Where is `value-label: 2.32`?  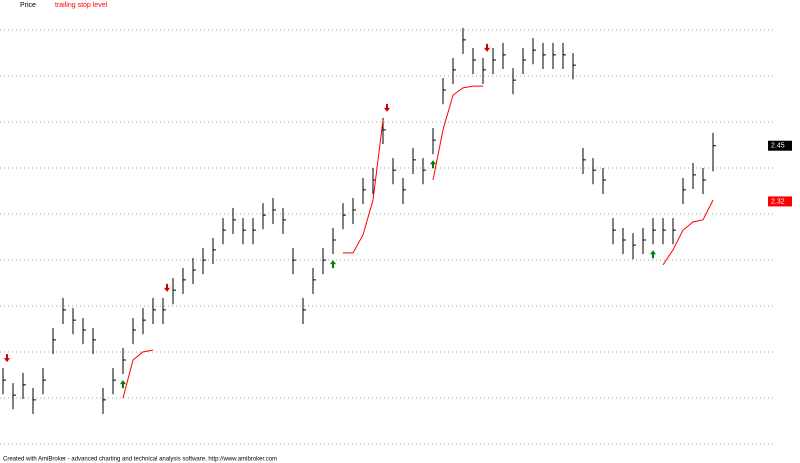 value-label: 2.32 is located at coordinates (778, 201).